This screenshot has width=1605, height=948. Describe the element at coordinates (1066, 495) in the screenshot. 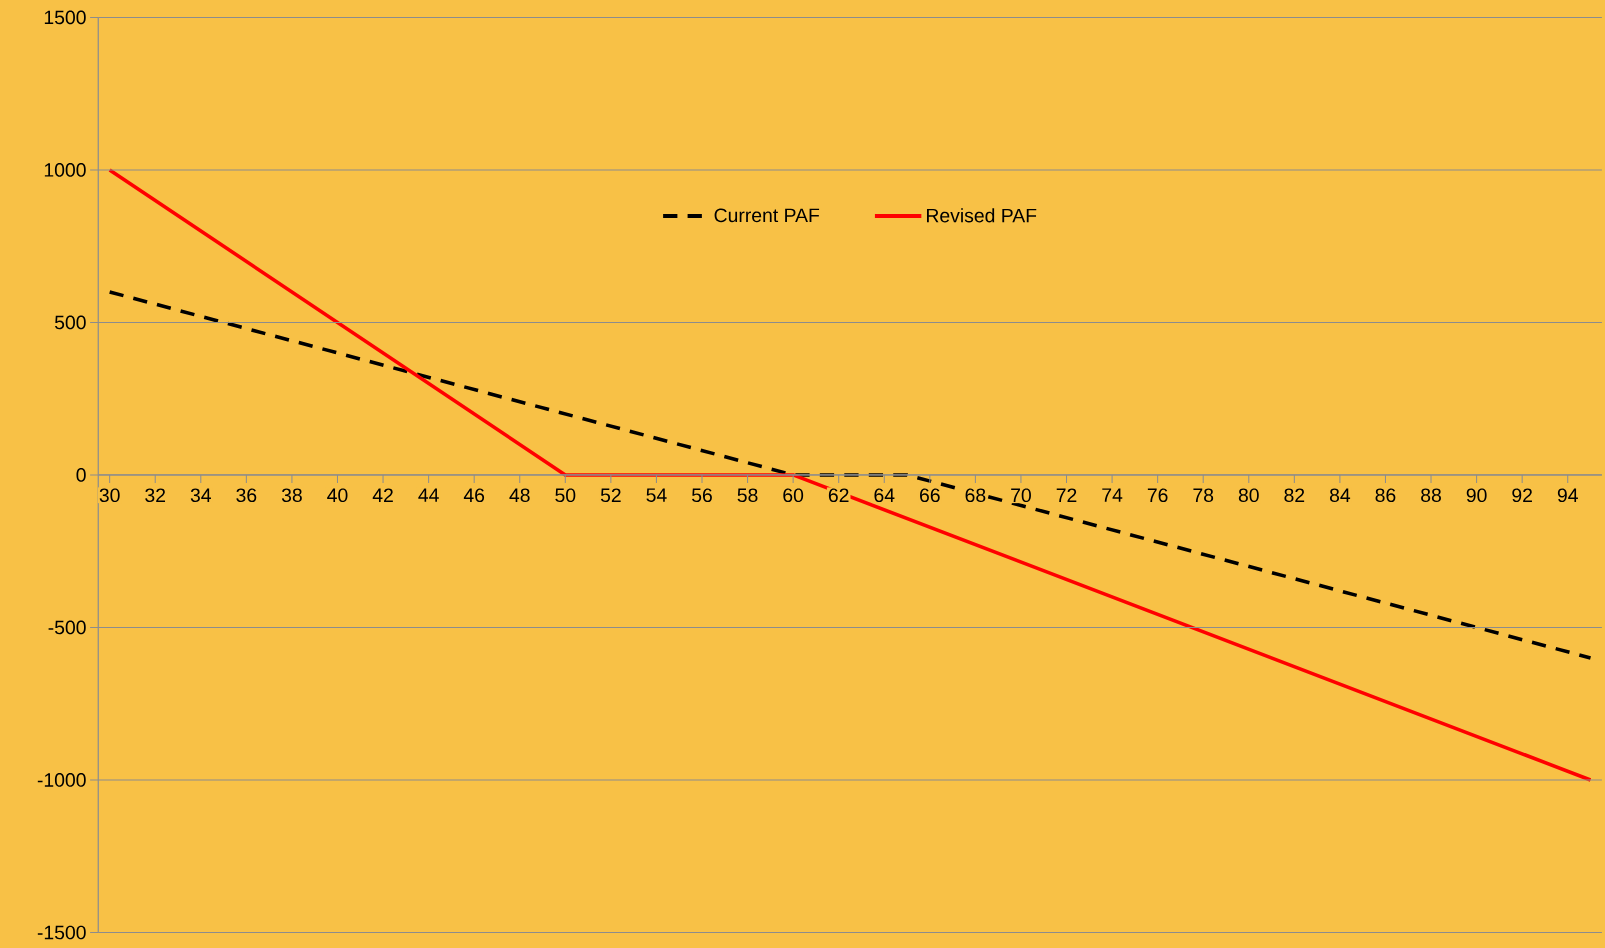

I see `x-tick-label: 72` at that location.